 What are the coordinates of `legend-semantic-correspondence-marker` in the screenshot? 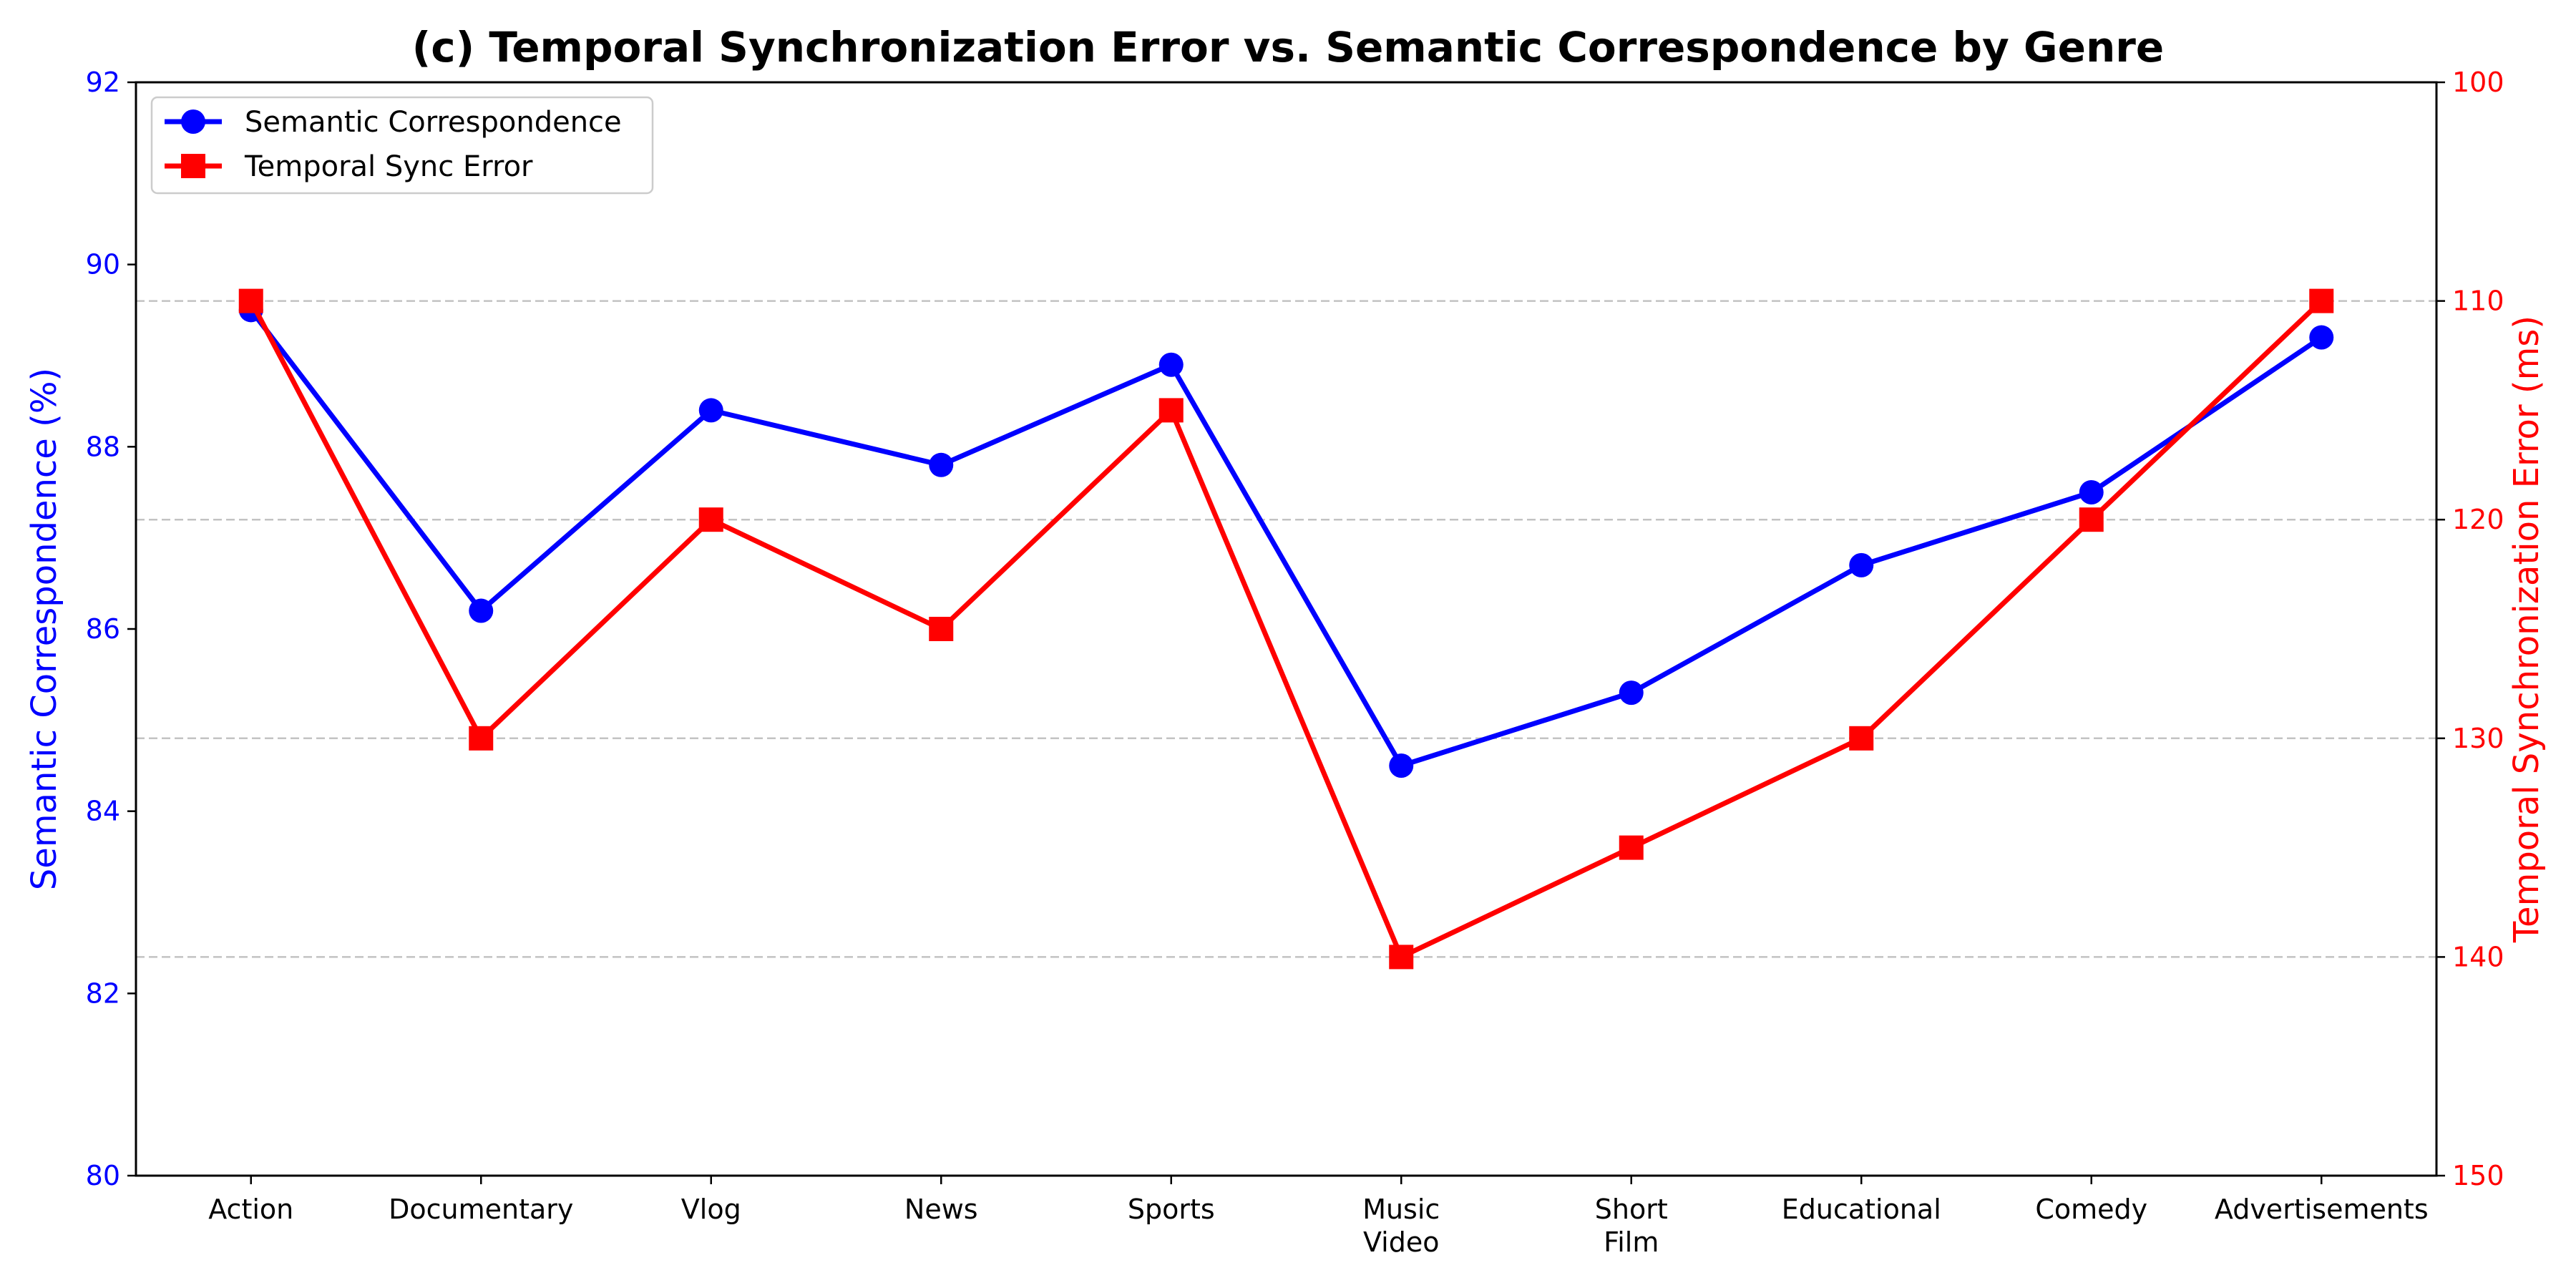 It's located at (193, 122).